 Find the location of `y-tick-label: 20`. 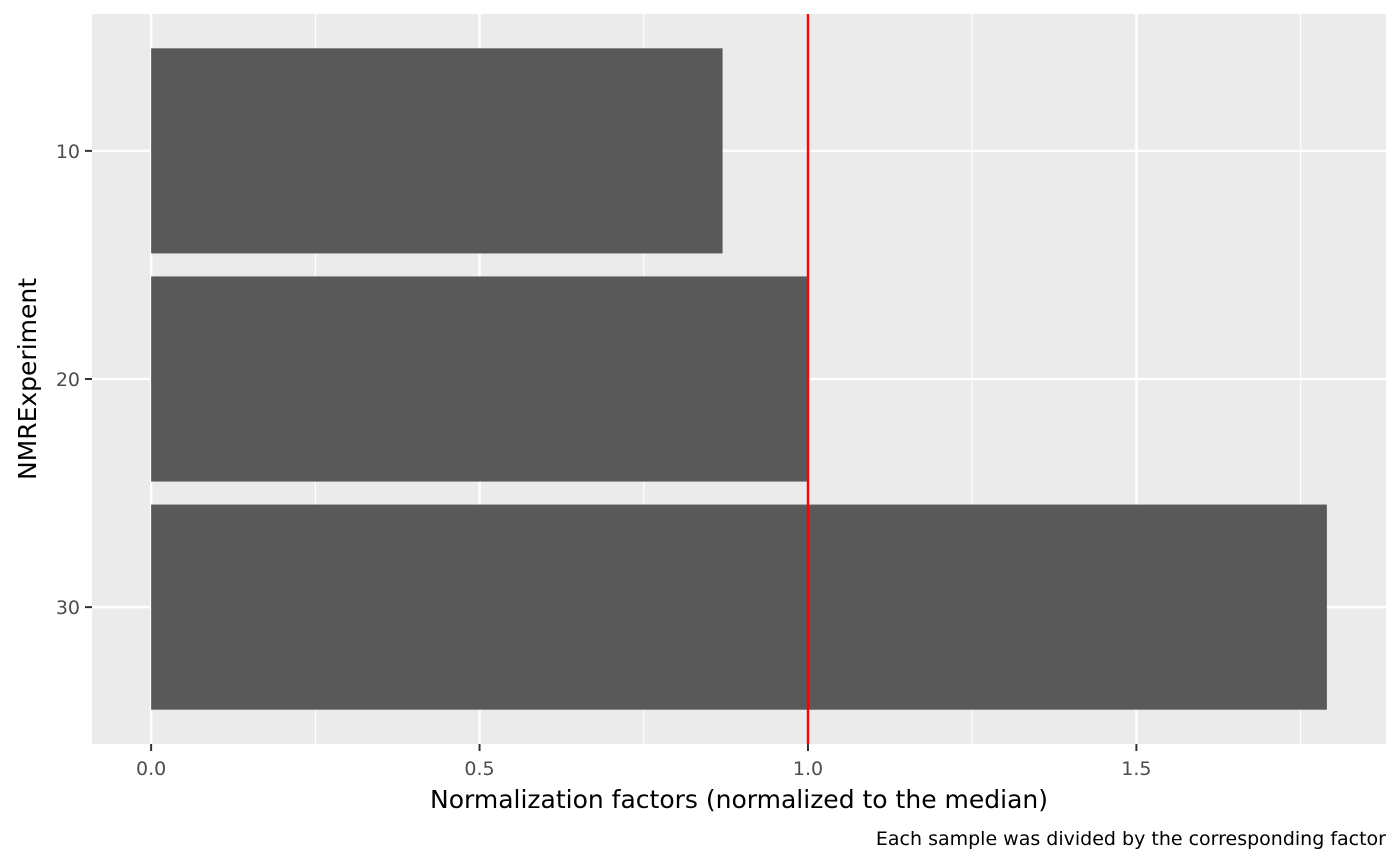

y-tick-label: 20 is located at coordinates (68, 380).